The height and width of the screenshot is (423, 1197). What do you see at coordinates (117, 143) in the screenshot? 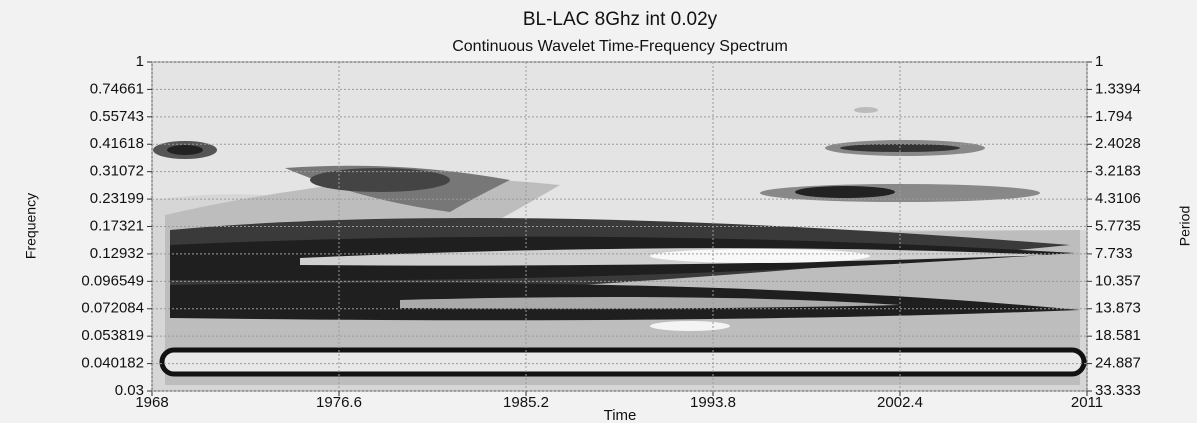
I see `y-tick-label: 0.41618` at bounding box center [117, 143].